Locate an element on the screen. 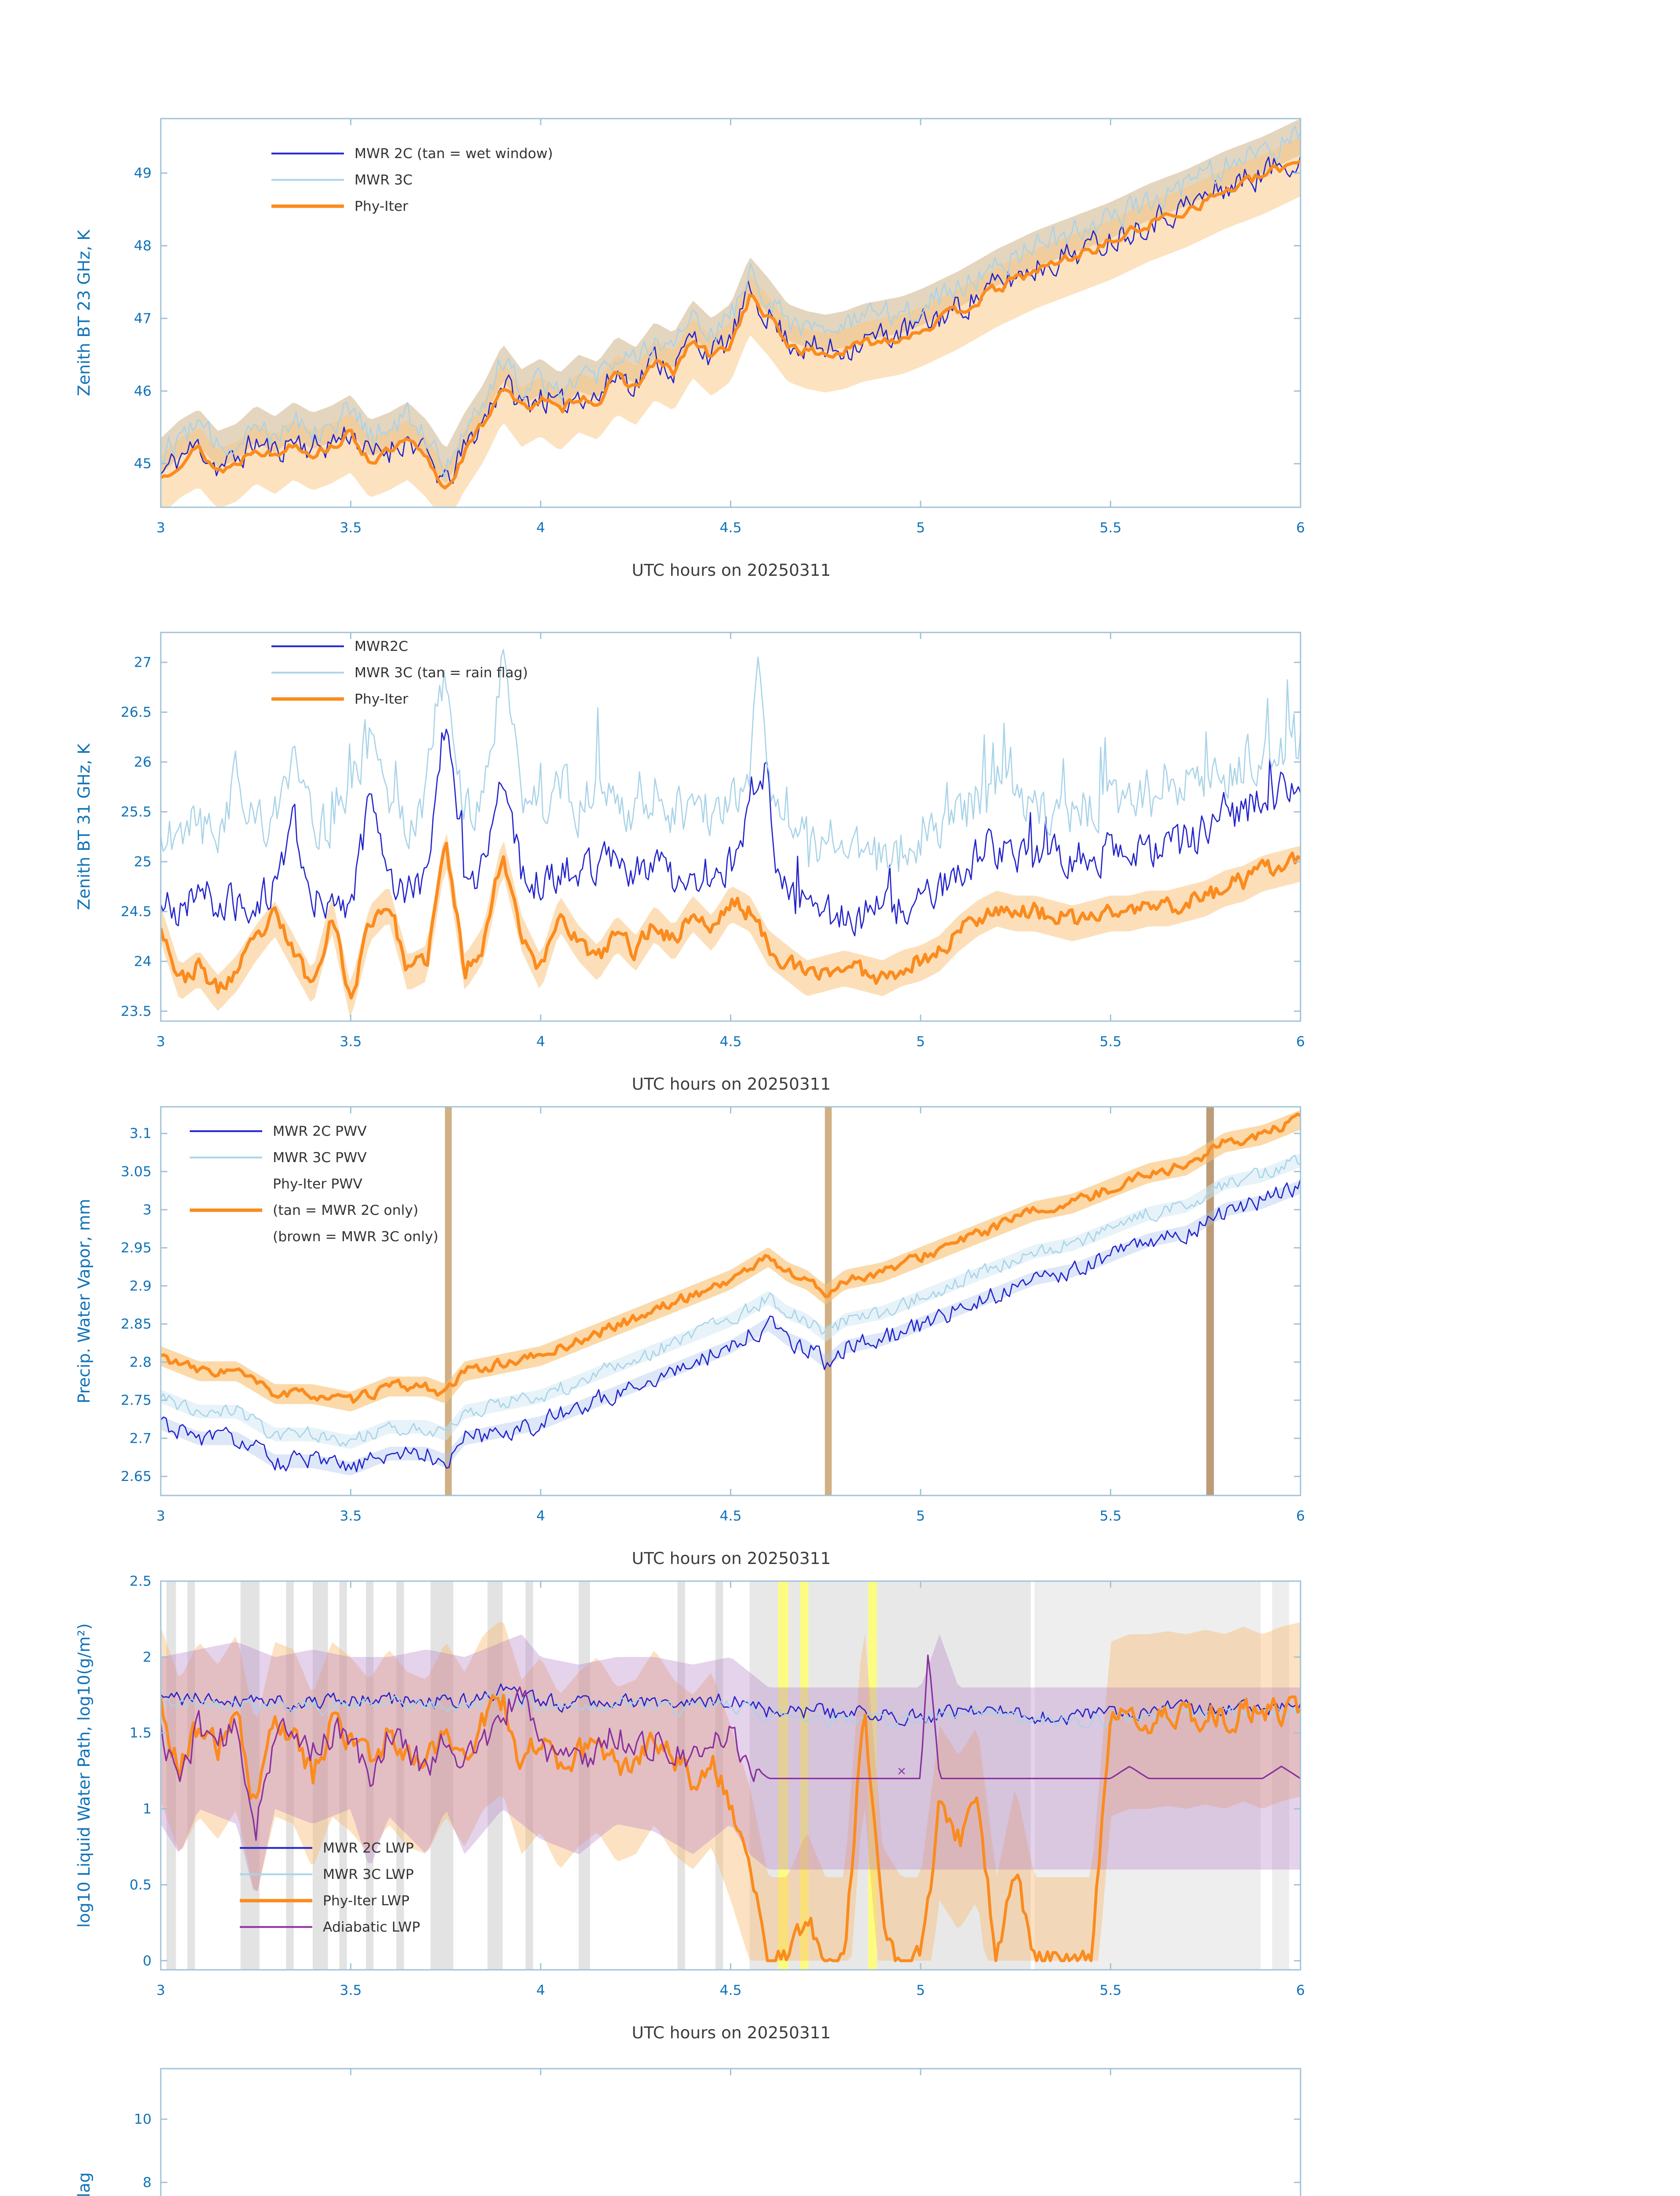 This screenshot has width=1680, height=2196. legend-entry-label: Adiabatic LWP is located at coordinates (371, 1927).